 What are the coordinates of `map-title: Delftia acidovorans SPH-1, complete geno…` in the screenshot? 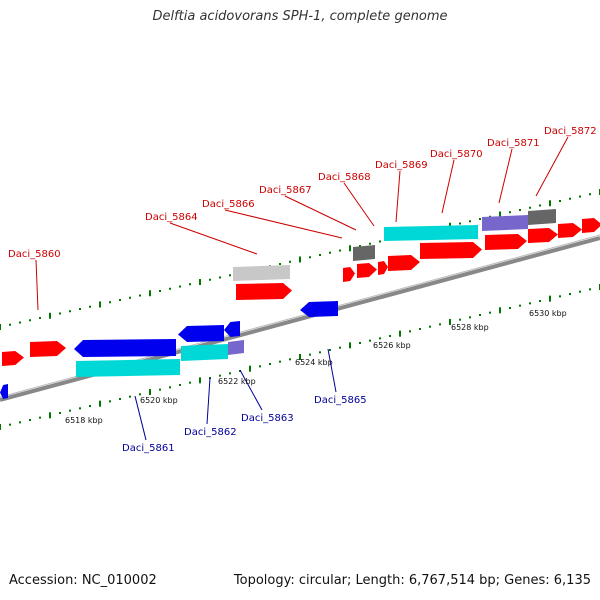 It's located at (300, 16).